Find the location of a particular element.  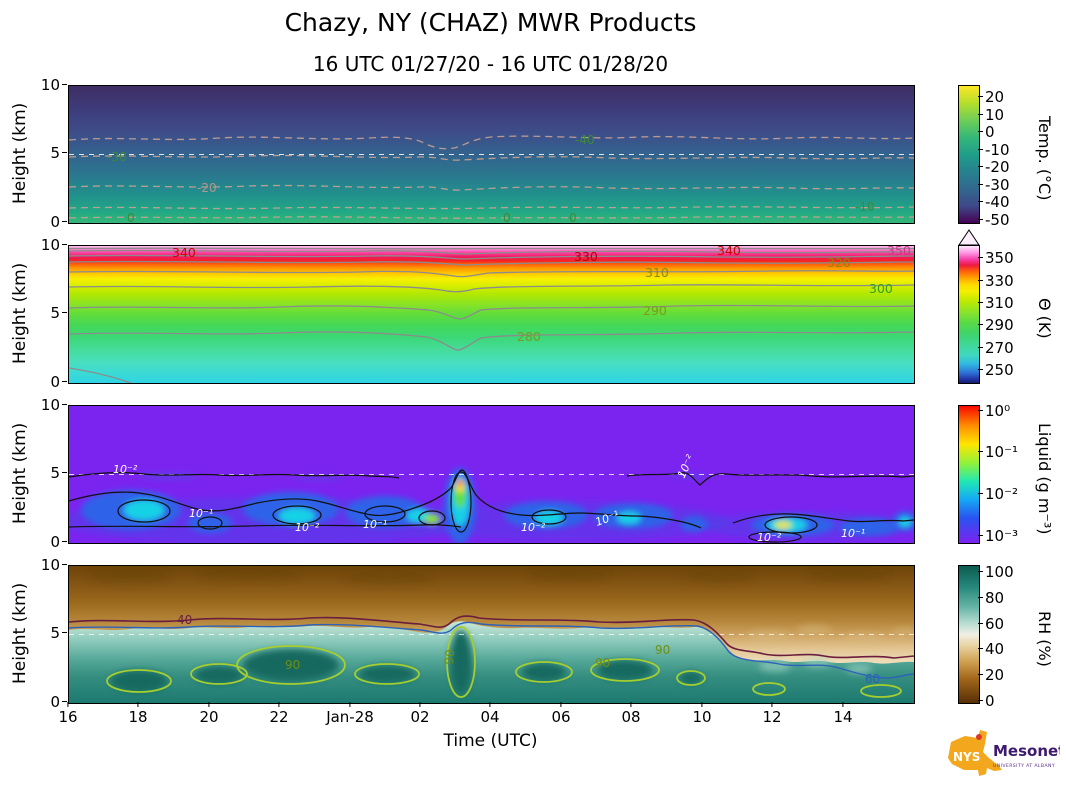

cb-tick: 10⁻¹ is located at coordinates (998, 452).